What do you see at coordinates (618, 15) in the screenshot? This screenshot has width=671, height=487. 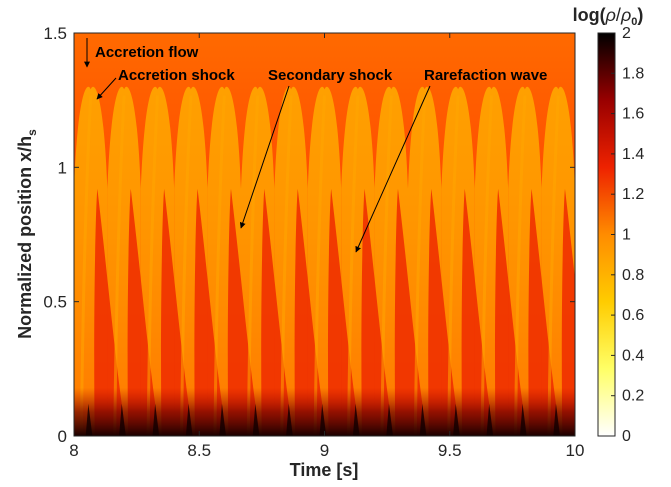 I see `colorbar-title-slash: /` at bounding box center [618, 15].